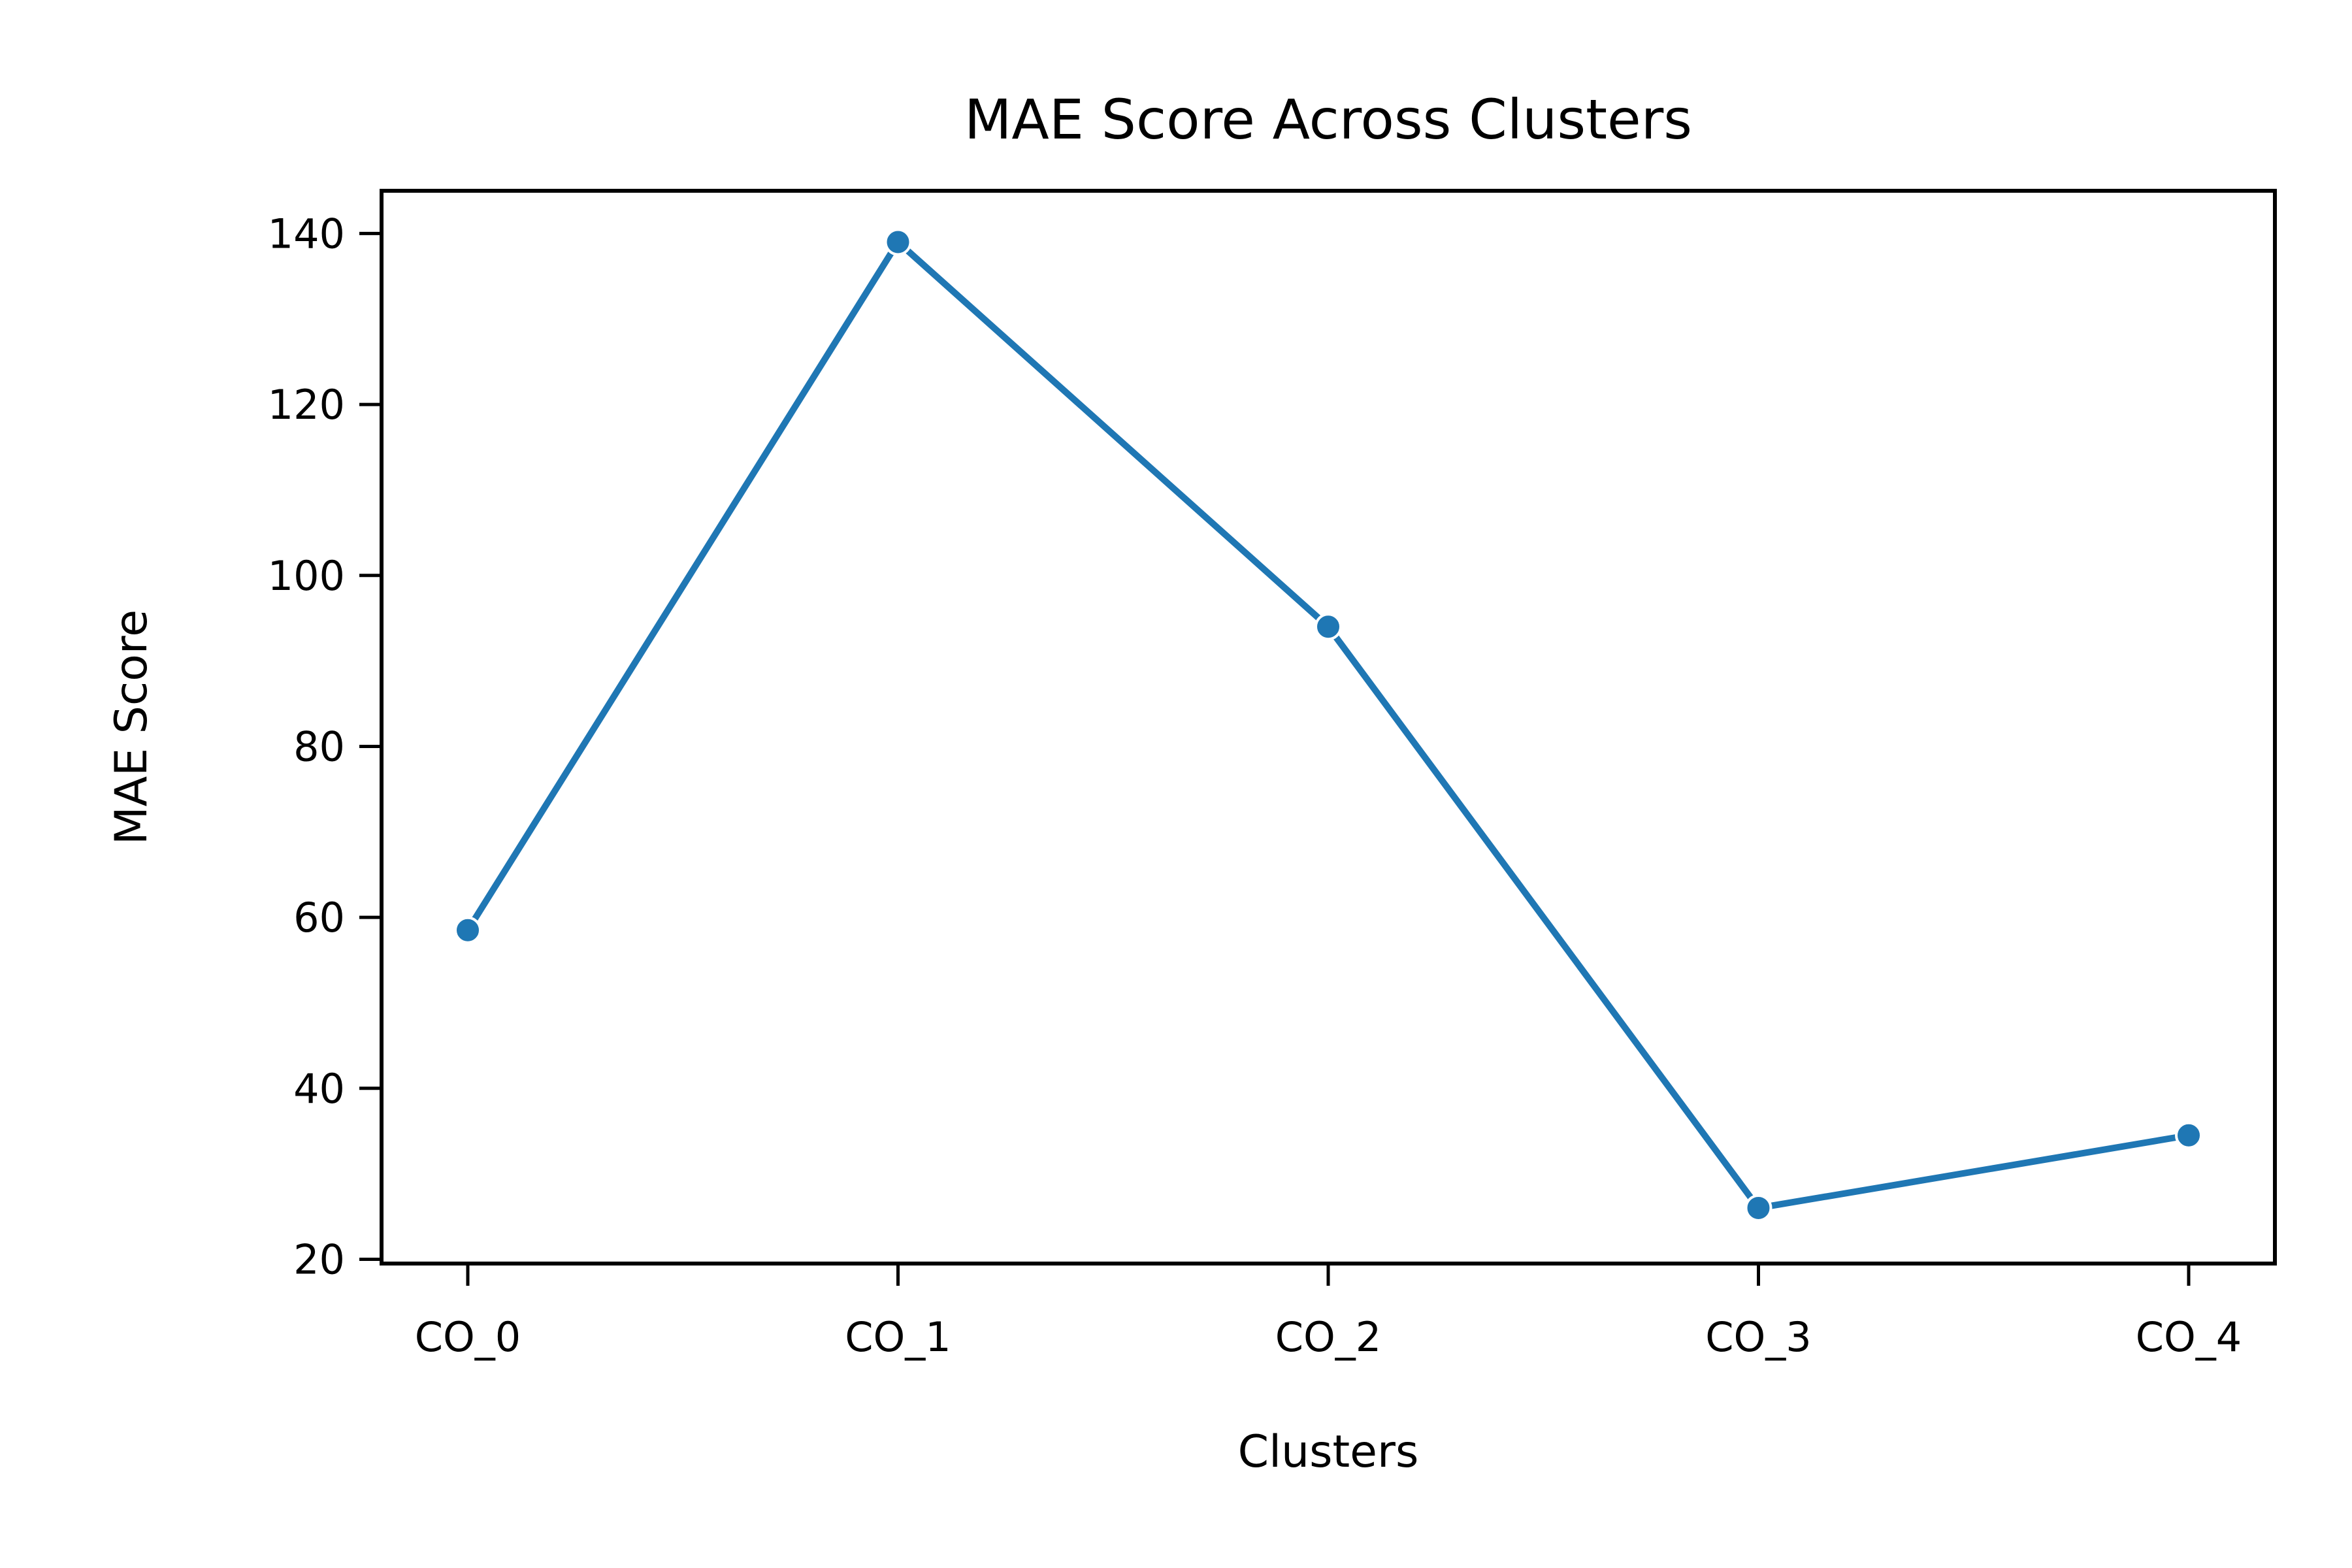  What do you see at coordinates (898, 1337) in the screenshot?
I see `x-tick-label-1: CO_1` at bounding box center [898, 1337].